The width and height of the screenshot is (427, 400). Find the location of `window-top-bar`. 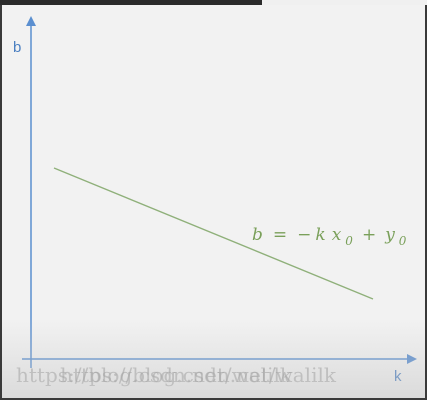

window-top-bar is located at coordinates (131, 2).